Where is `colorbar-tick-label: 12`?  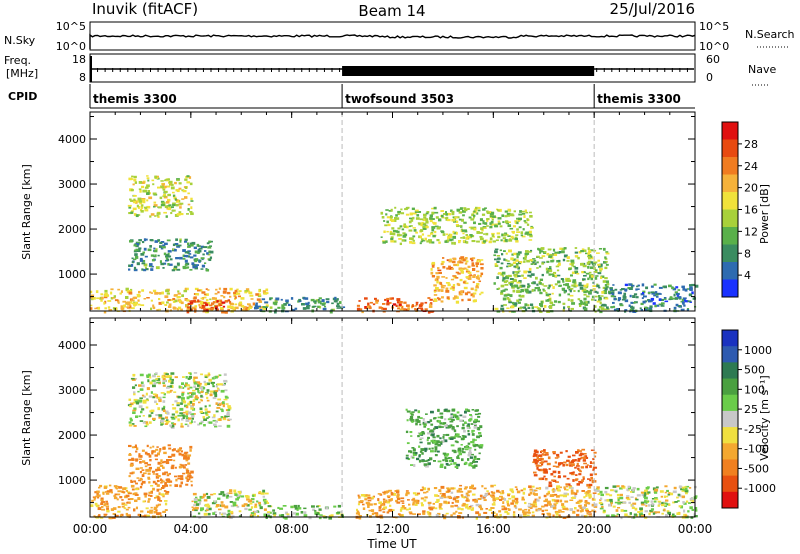 colorbar-tick-label: 12 is located at coordinates (751, 231).